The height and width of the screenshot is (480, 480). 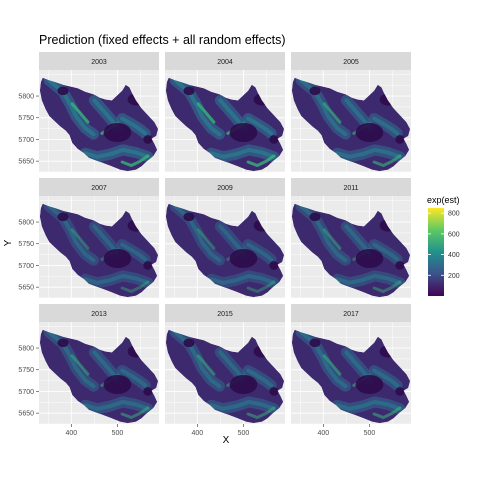 I want to click on facet-strip-label: 2015, so click(x=225, y=314).